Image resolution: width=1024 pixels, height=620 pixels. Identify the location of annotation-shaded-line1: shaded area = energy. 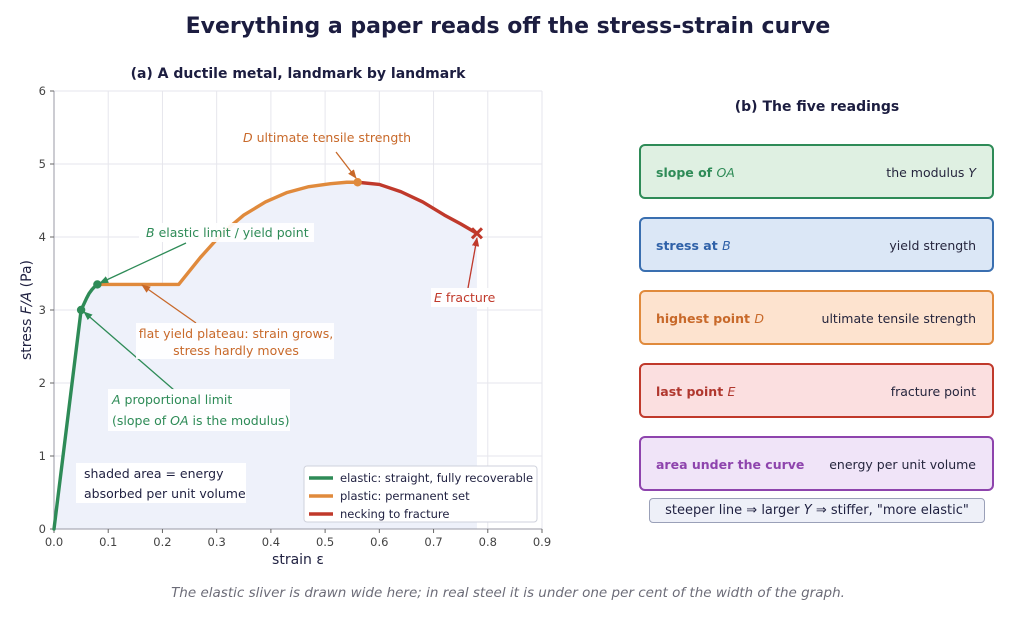
(154, 473).